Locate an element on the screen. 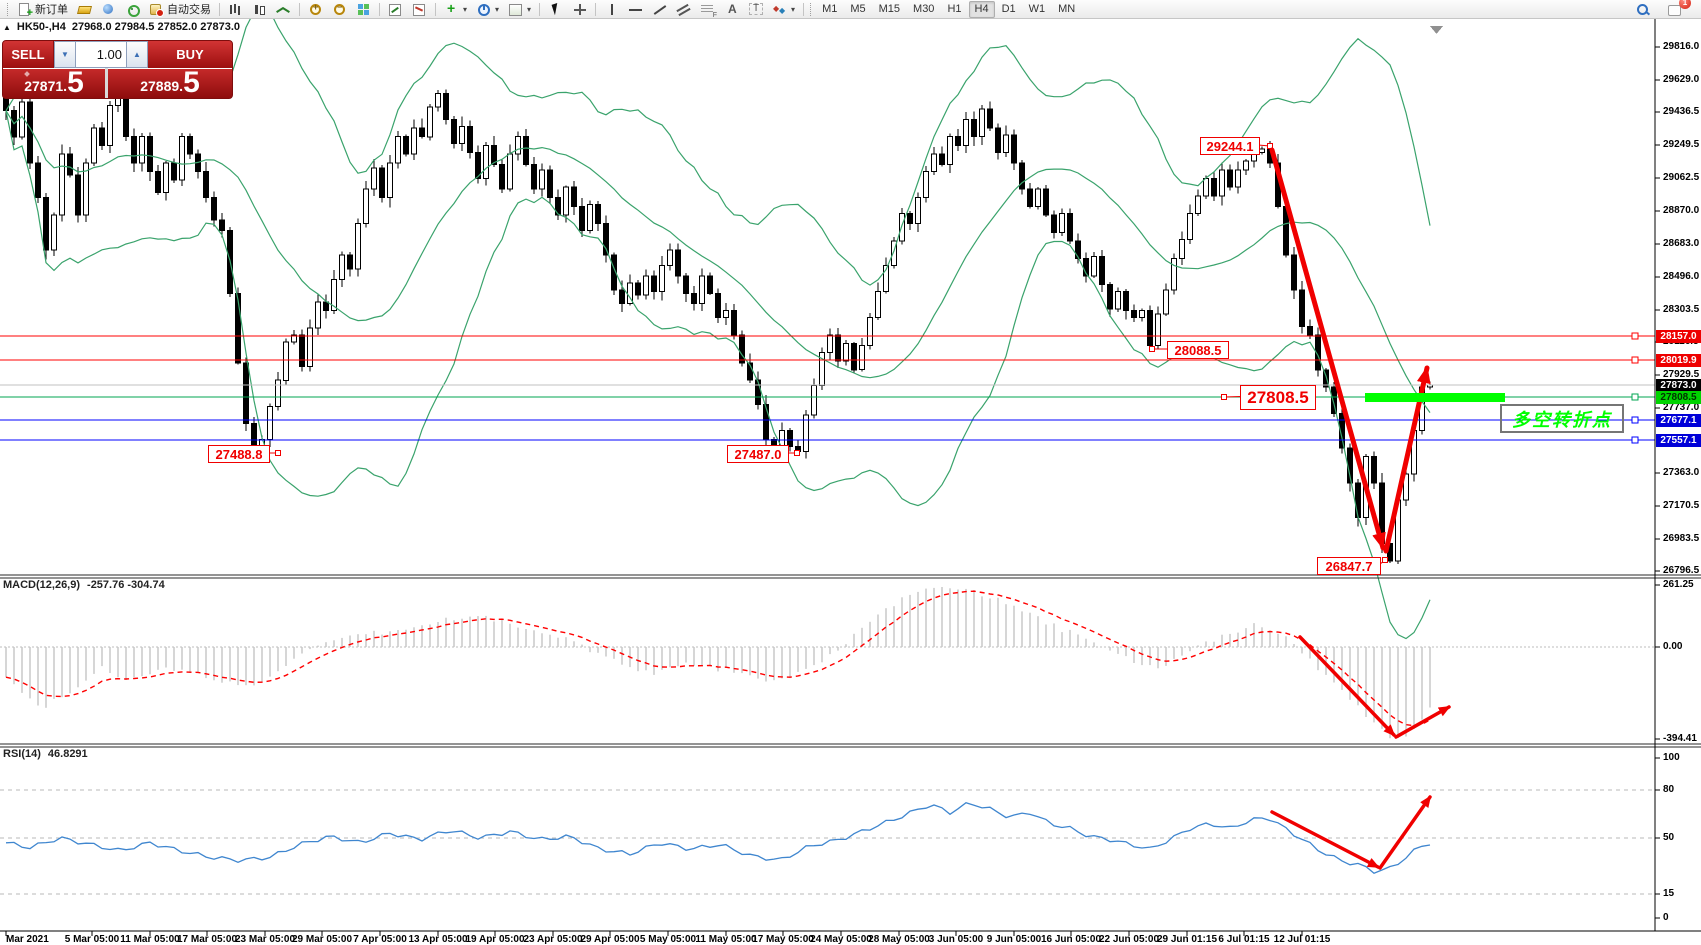 The image size is (1701, 945). shapes-button: ▾ is located at coordinates (783, 9).